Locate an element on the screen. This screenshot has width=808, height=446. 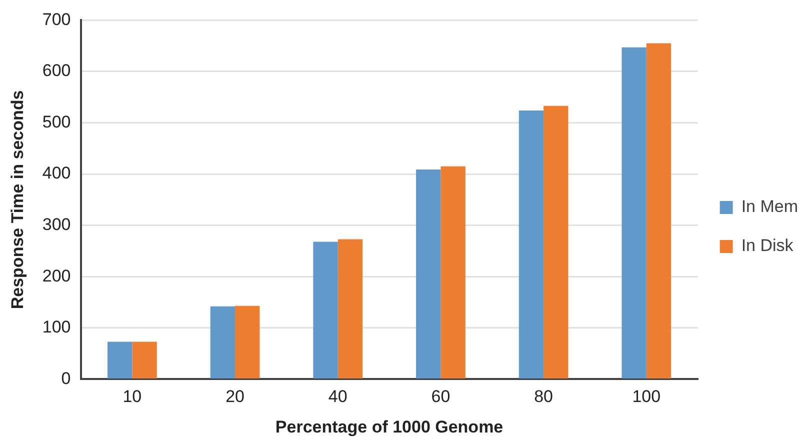
x-tick-label: 80 is located at coordinates (544, 396).